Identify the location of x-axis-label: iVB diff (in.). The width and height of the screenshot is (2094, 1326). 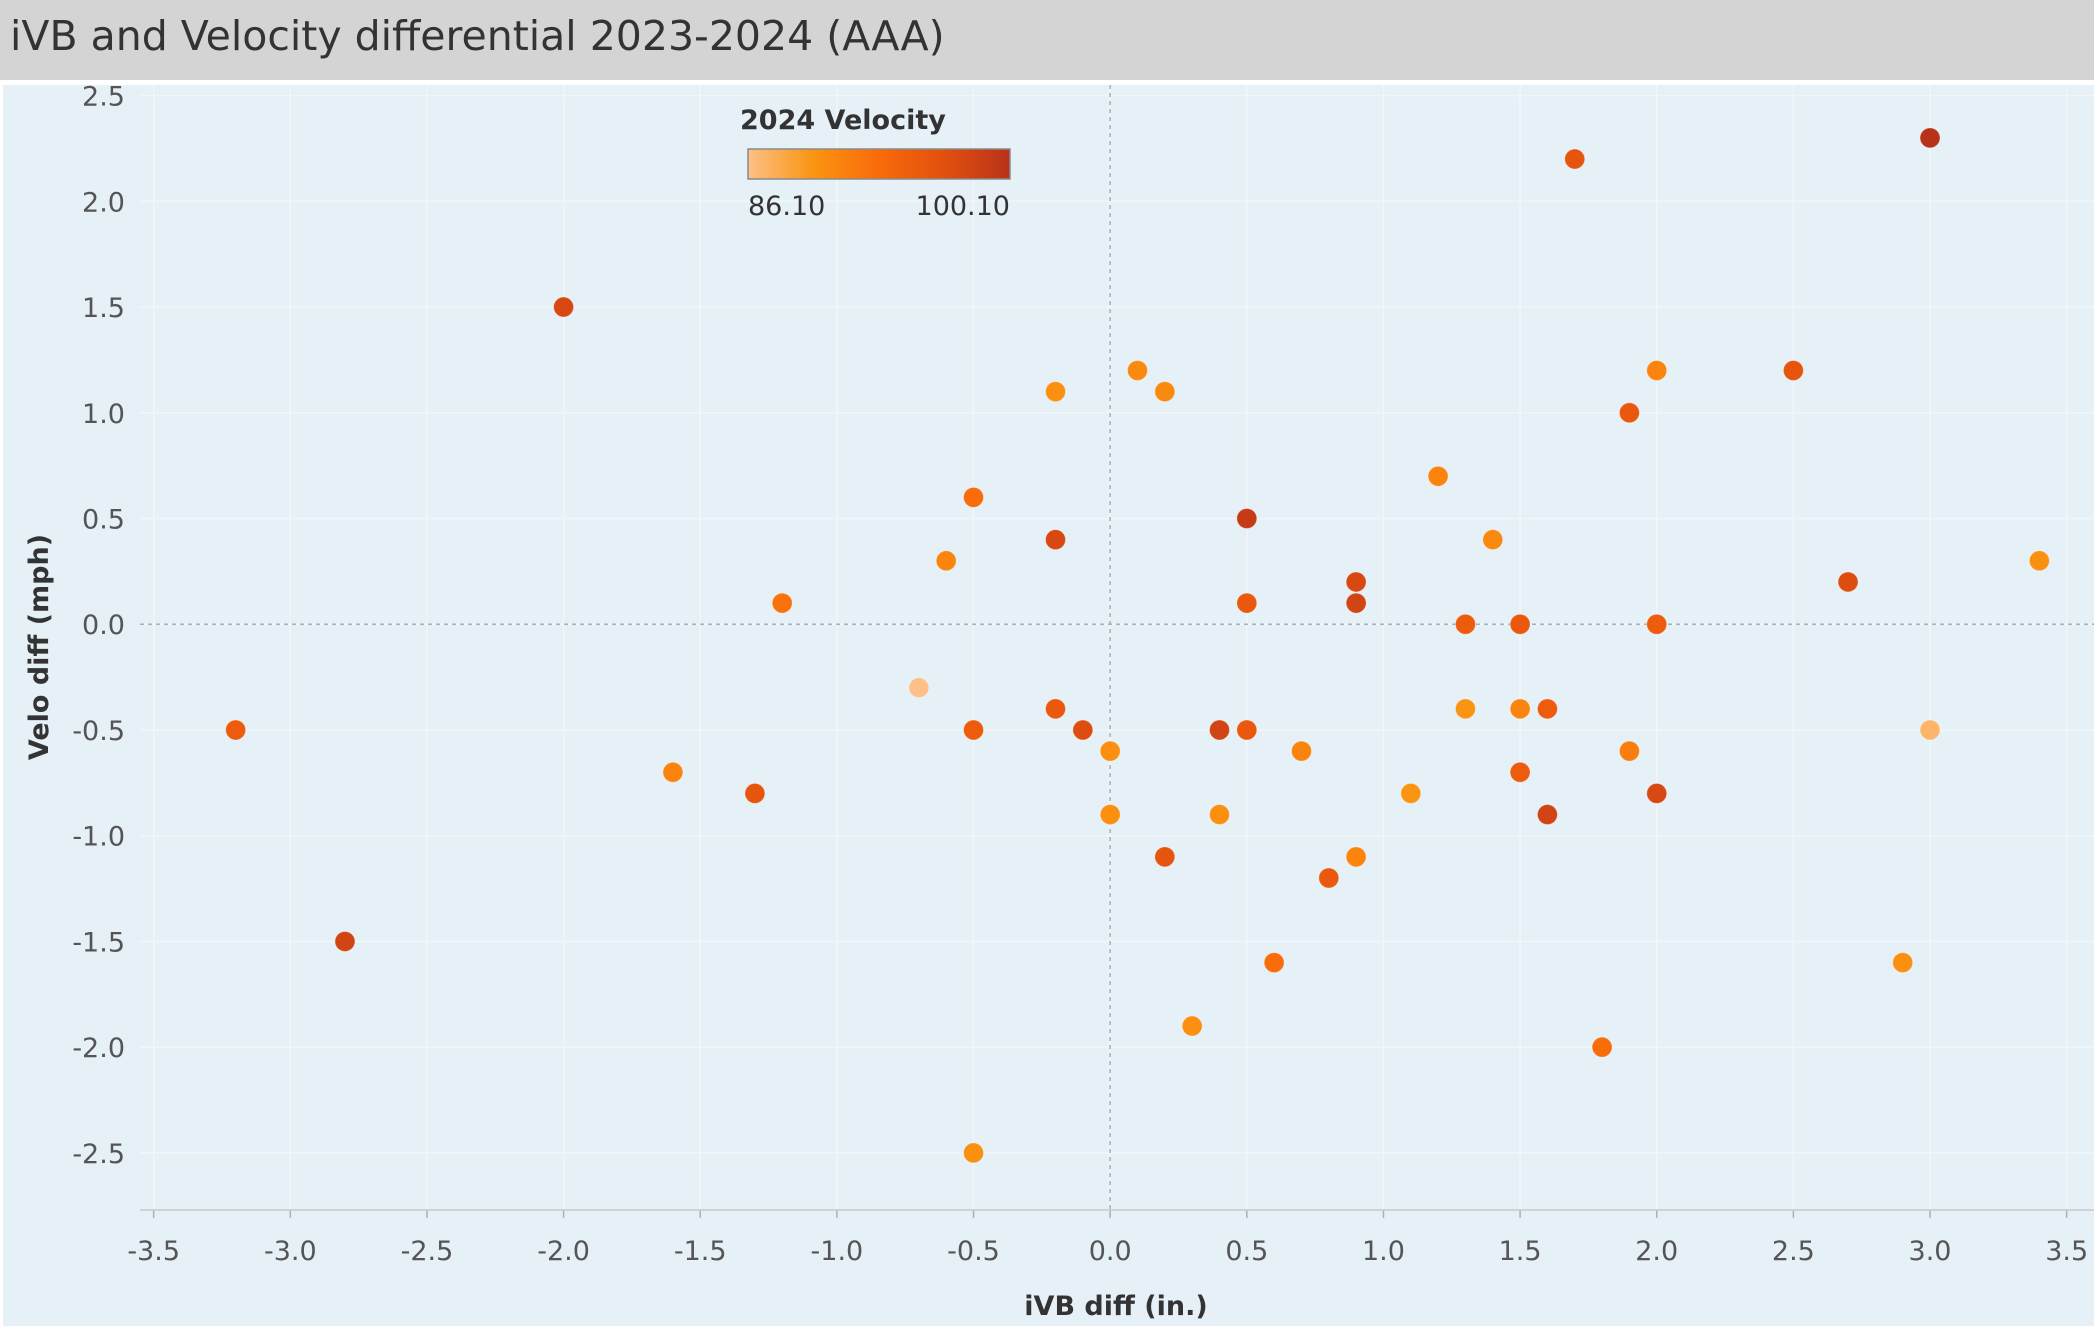
(1115, 1306).